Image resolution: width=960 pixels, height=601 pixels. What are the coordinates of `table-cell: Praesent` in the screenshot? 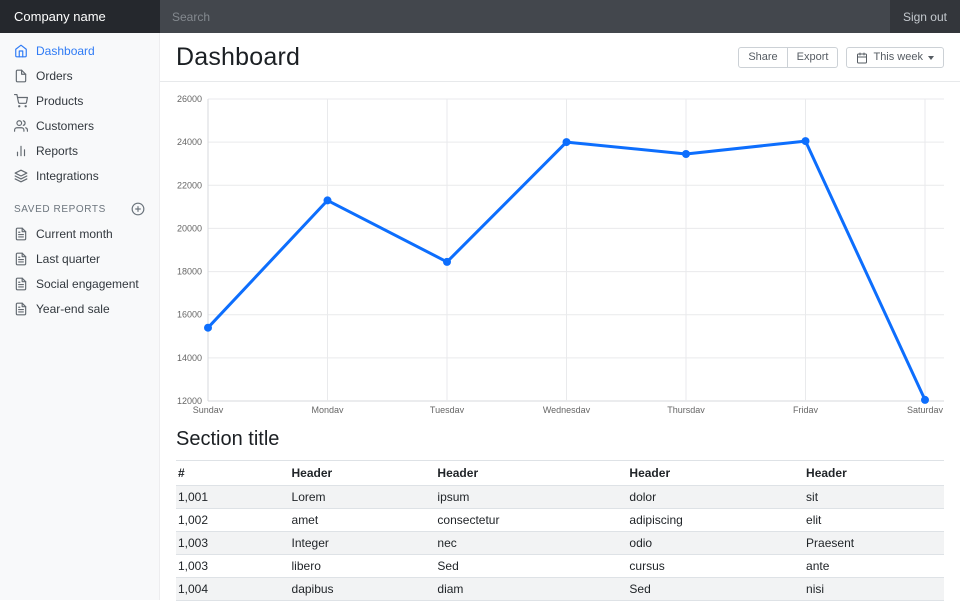 It's located at (871, 543).